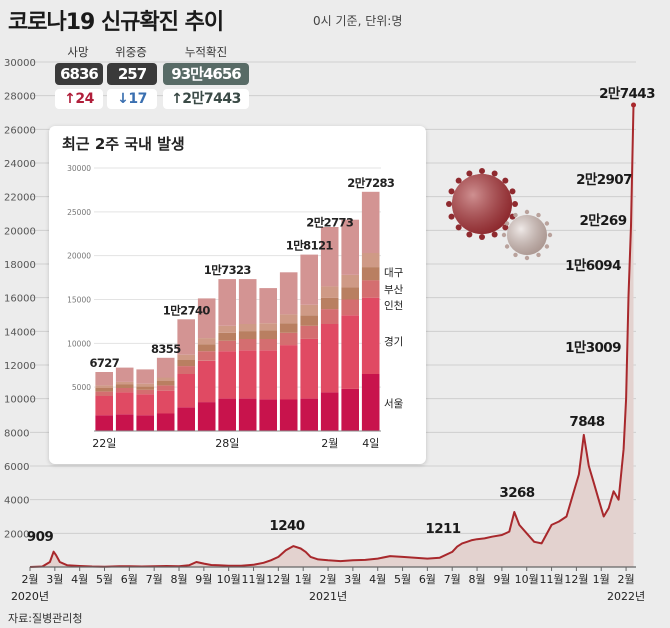 The height and width of the screenshot is (628, 670). What do you see at coordinates (604, 180) in the screenshot?
I see `data-label: 2만2907` at bounding box center [604, 180].